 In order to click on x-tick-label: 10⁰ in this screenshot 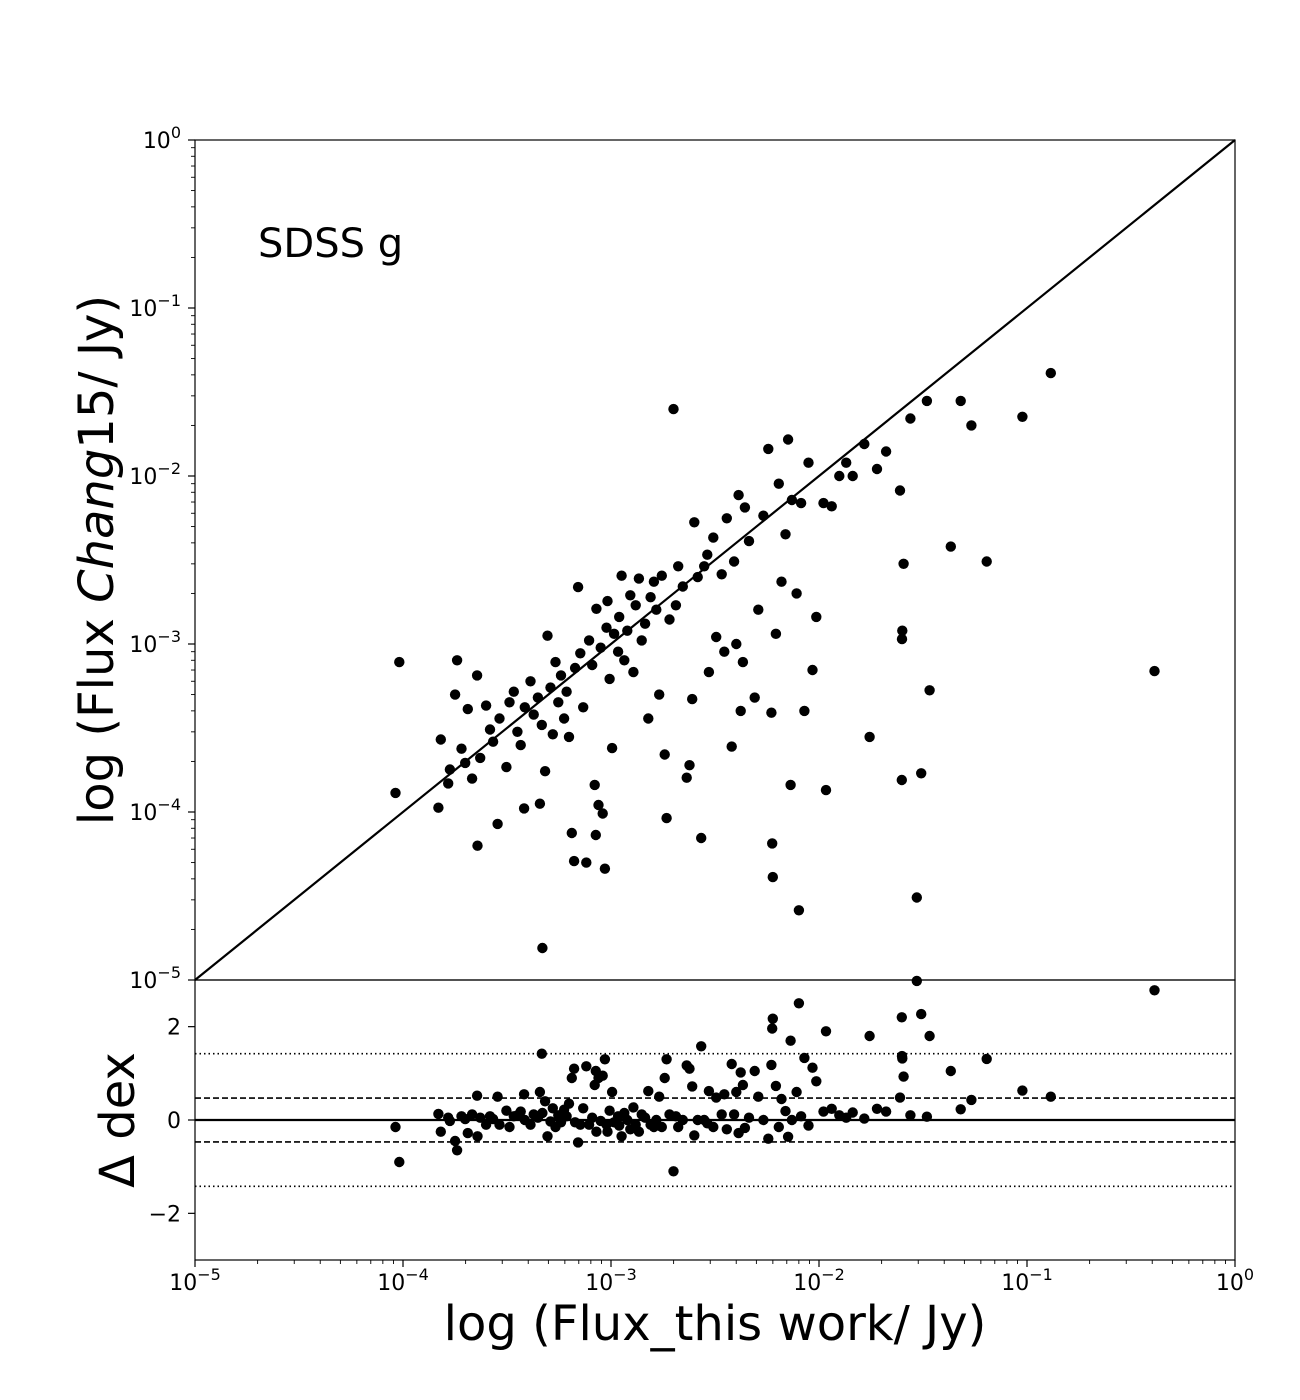, I will do `click(1235, 1280)`.